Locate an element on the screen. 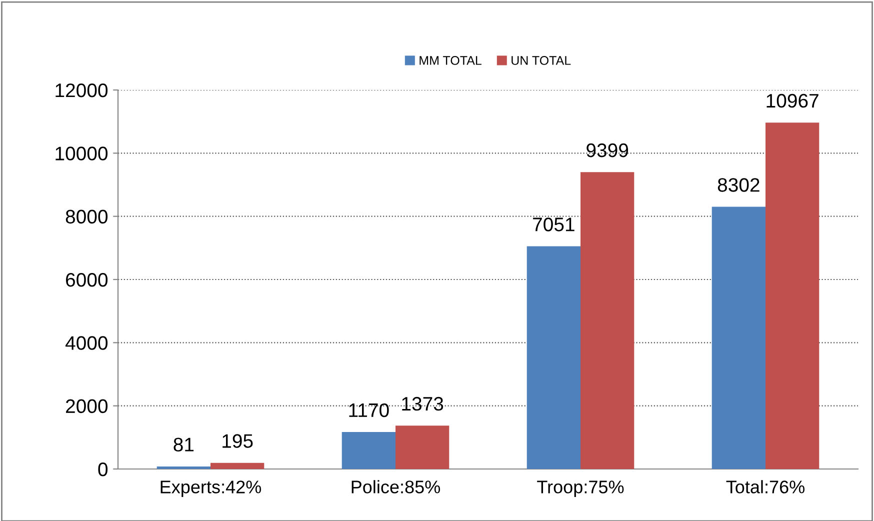 This screenshot has width=874, height=521. legend-label: UN TOTAL is located at coordinates (541, 60).